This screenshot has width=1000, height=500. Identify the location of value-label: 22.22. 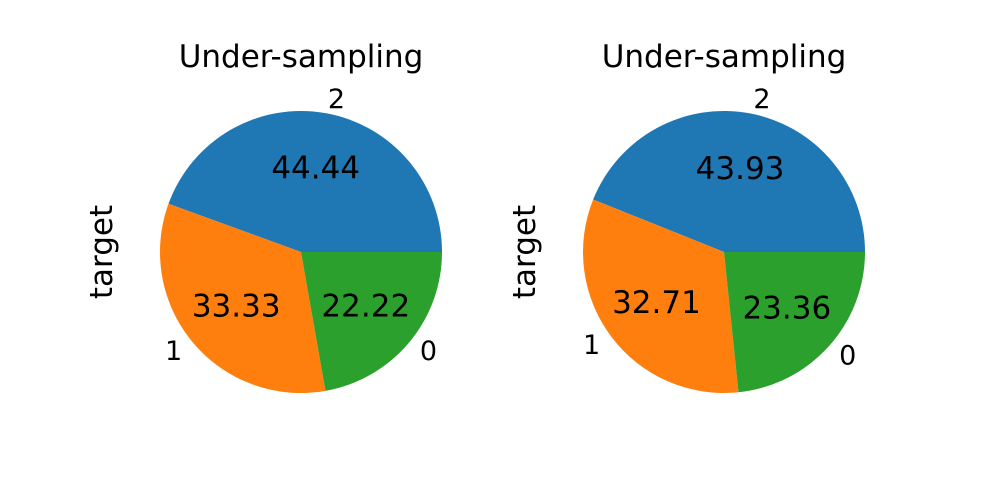
(365, 306).